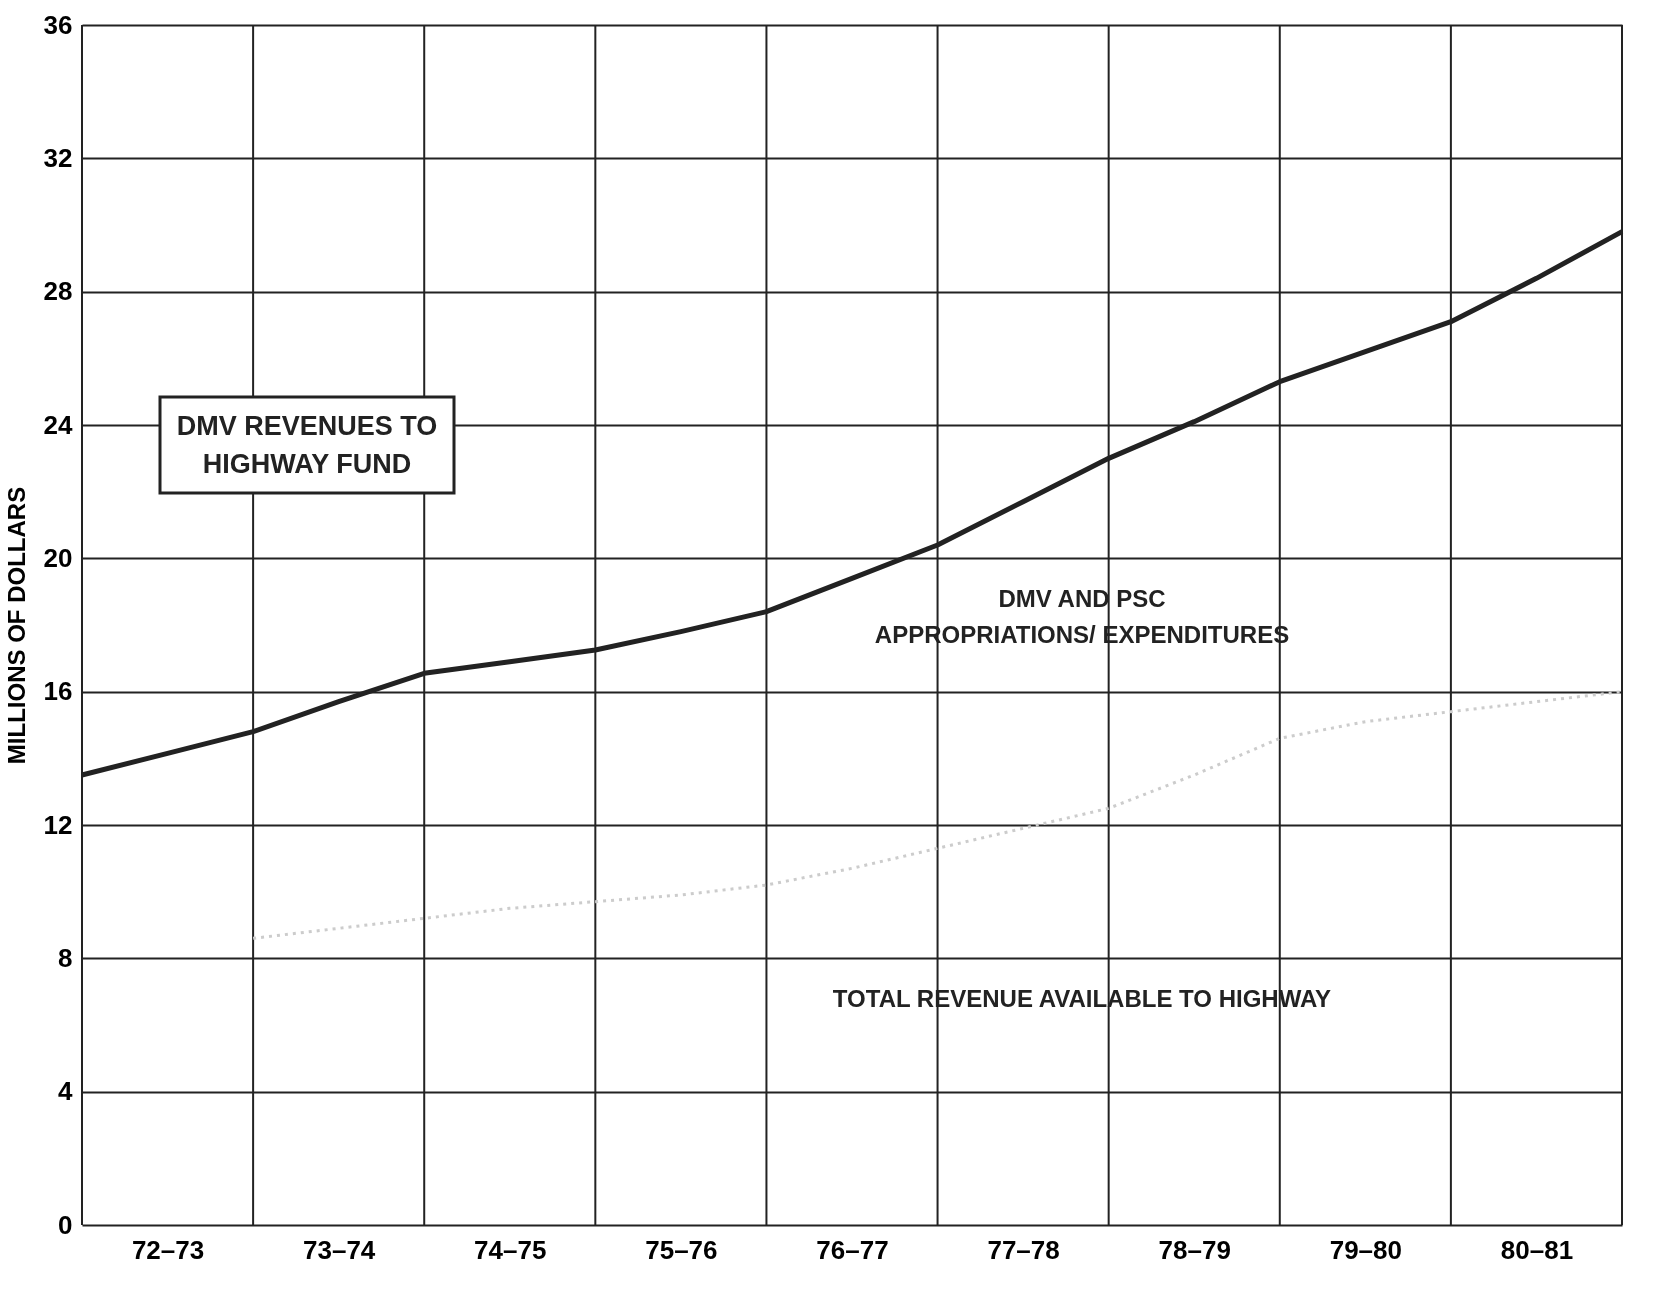  Describe the element at coordinates (681, 1249) in the screenshot. I see `x-tick-label: 75–76` at that location.